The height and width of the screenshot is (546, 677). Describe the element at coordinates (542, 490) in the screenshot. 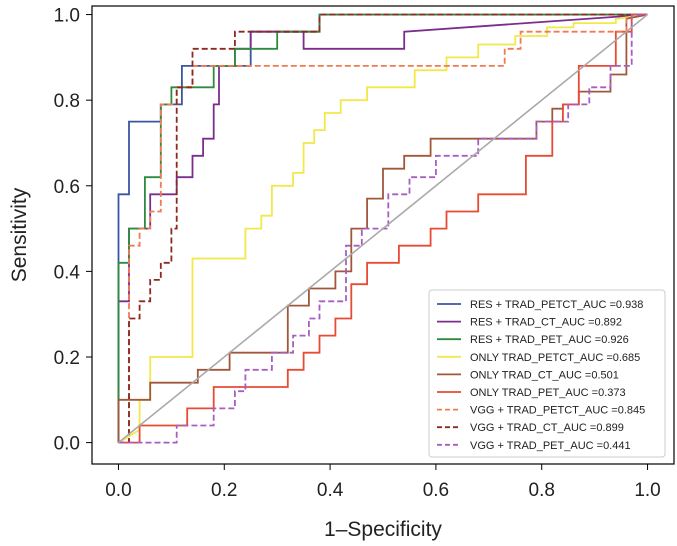

I see `x-tick-label: 0.8` at that location.